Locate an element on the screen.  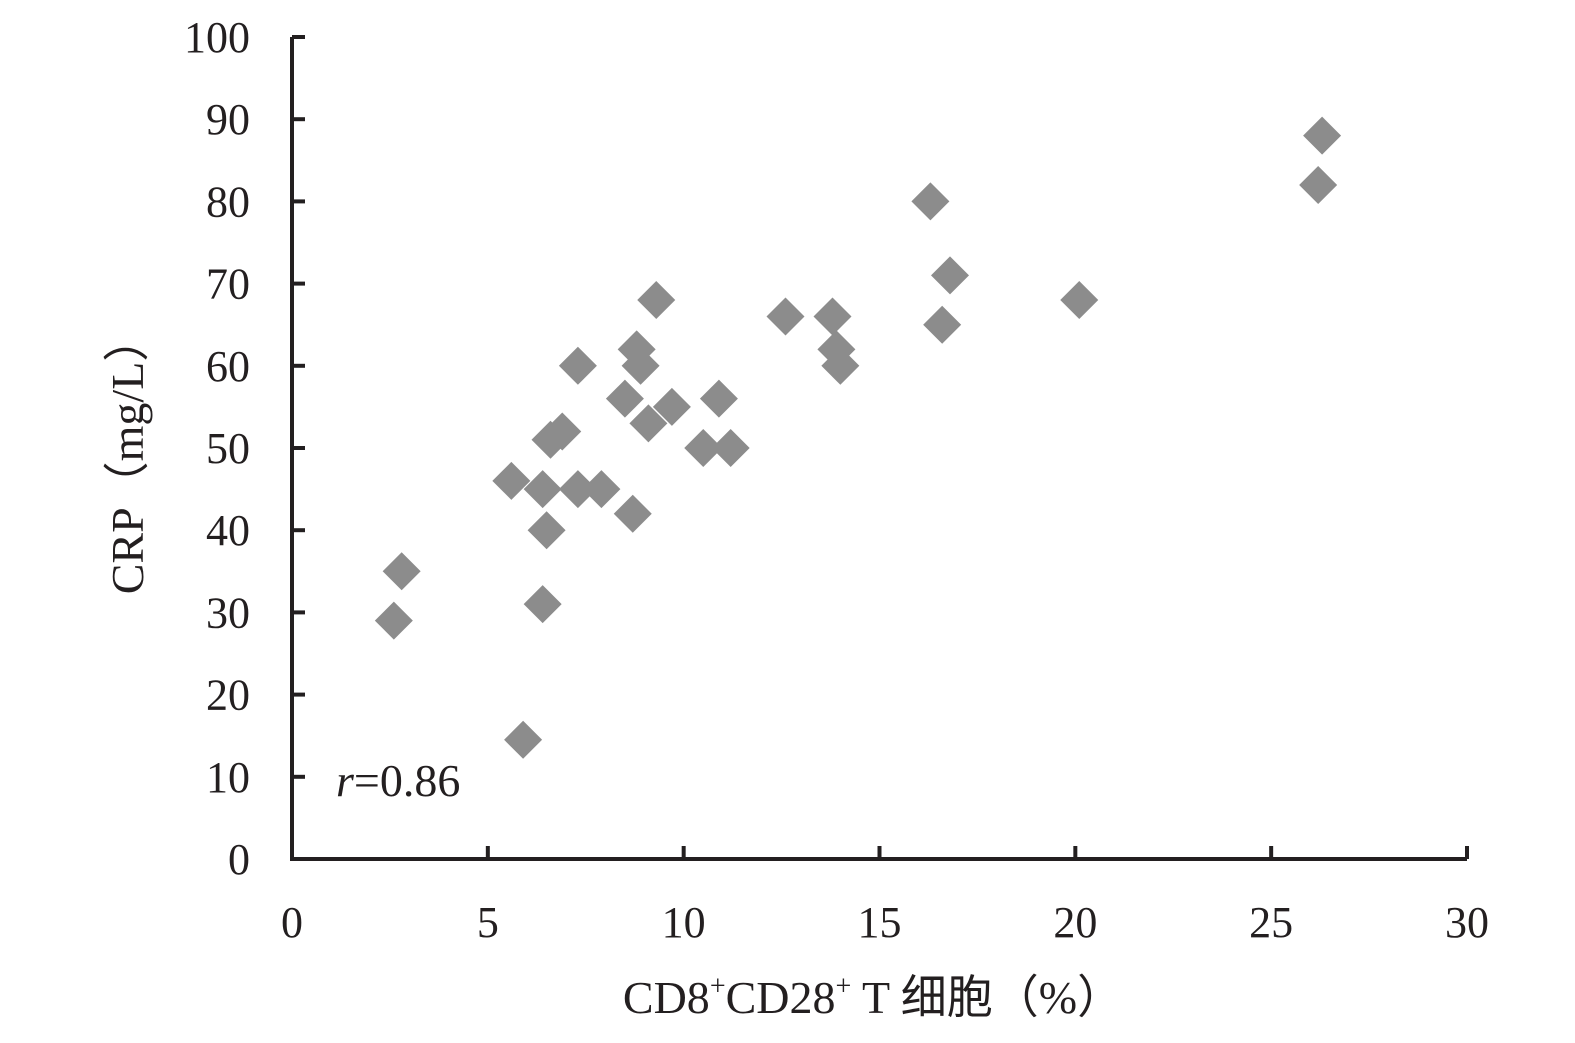
y-tick-label: 20 is located at coordinates (228, 695).